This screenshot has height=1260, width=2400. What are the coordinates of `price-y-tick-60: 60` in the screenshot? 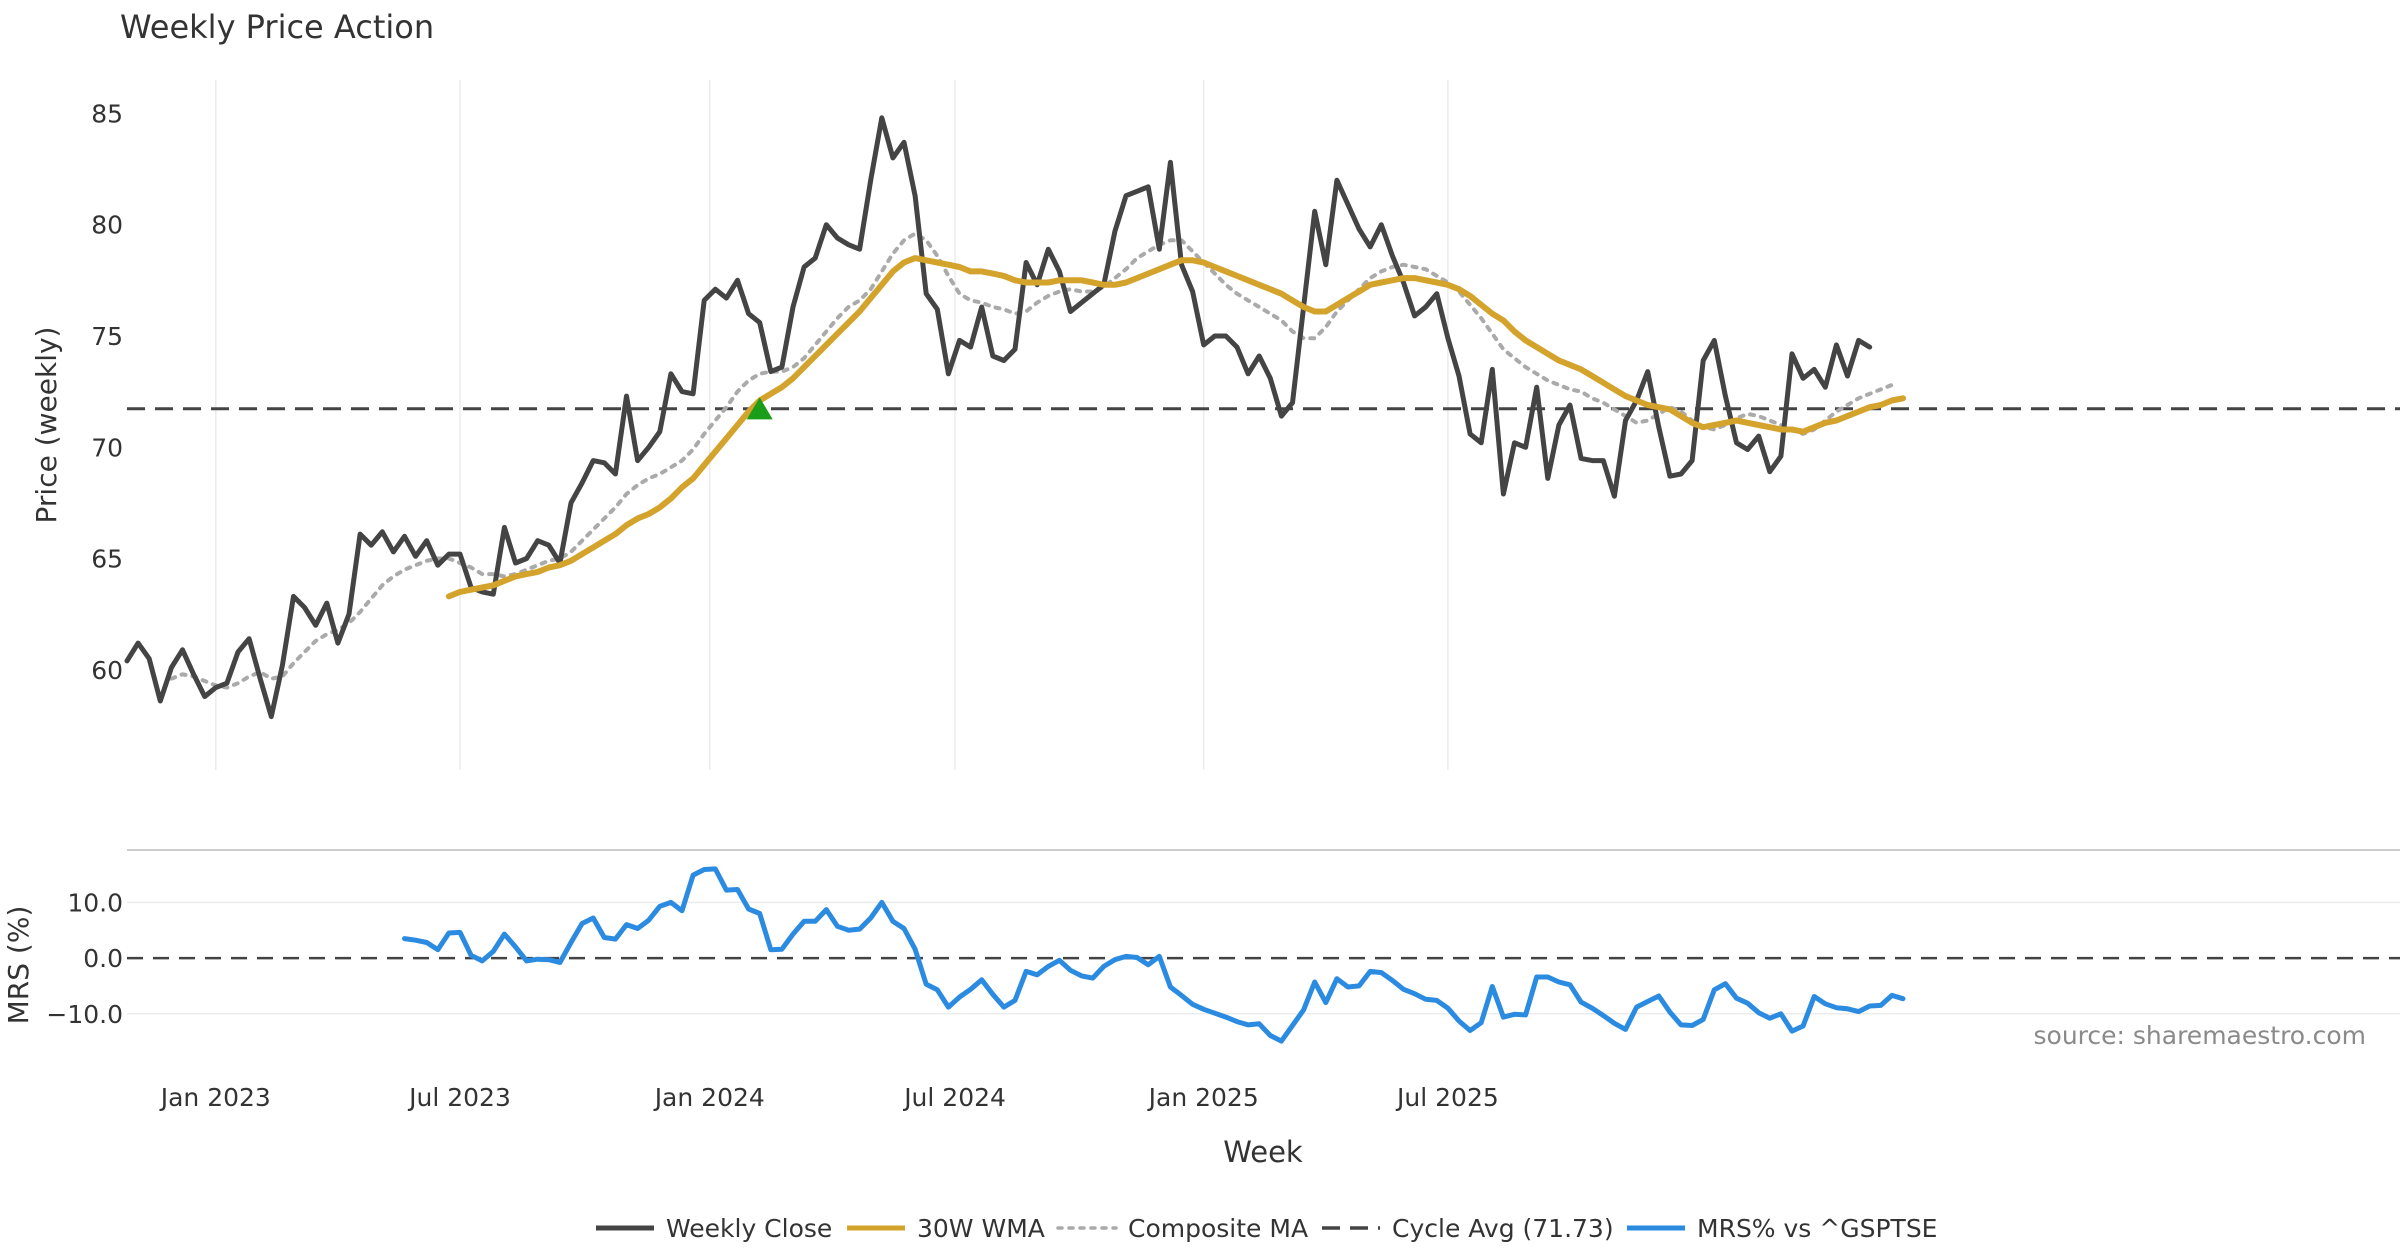 It's located at (107, 670).